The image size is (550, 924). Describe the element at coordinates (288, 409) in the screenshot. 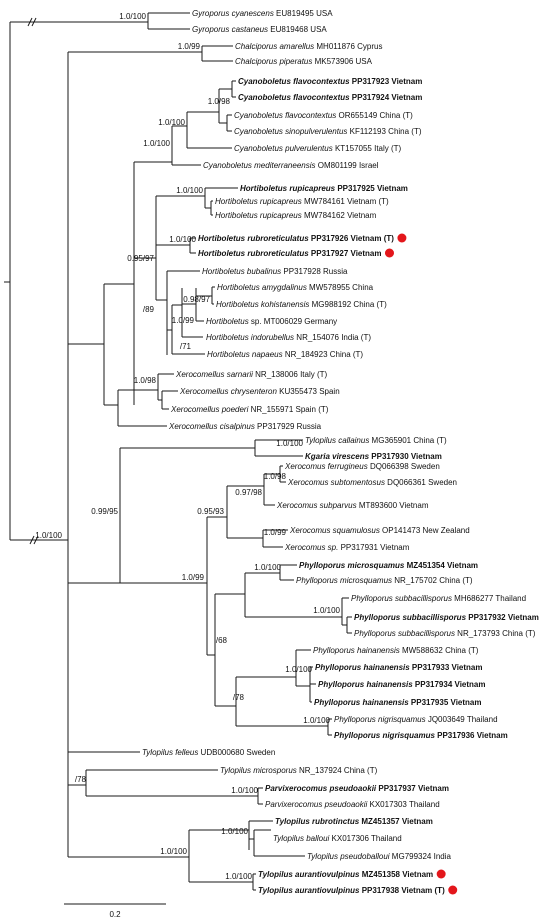

I see `accession-locality: NR_155971 Spain (T)` at that location.